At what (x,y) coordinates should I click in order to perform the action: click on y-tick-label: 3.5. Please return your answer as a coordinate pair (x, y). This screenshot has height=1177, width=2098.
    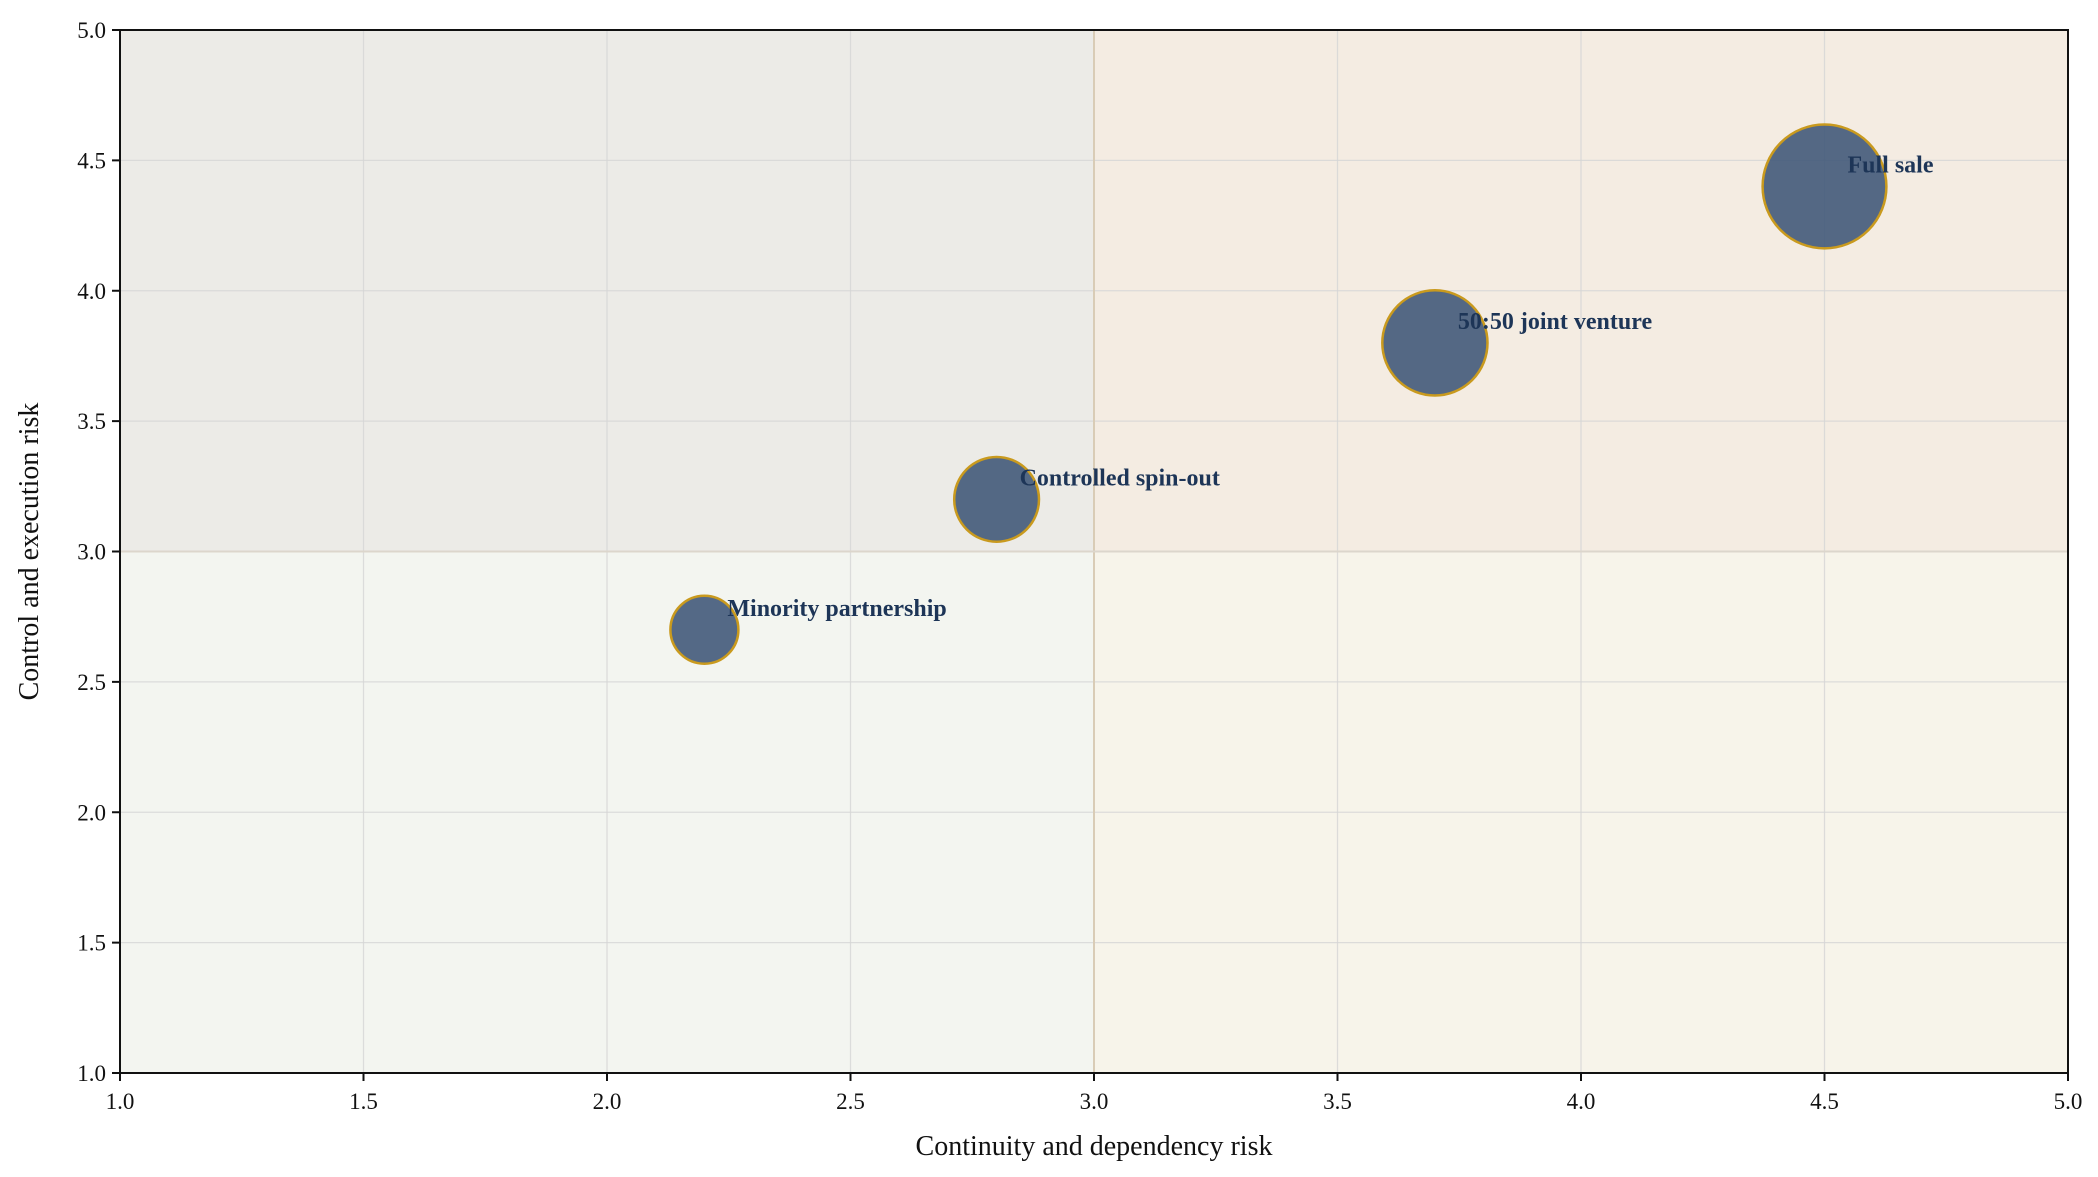
    Looking at the image, I should click on (91, 421).